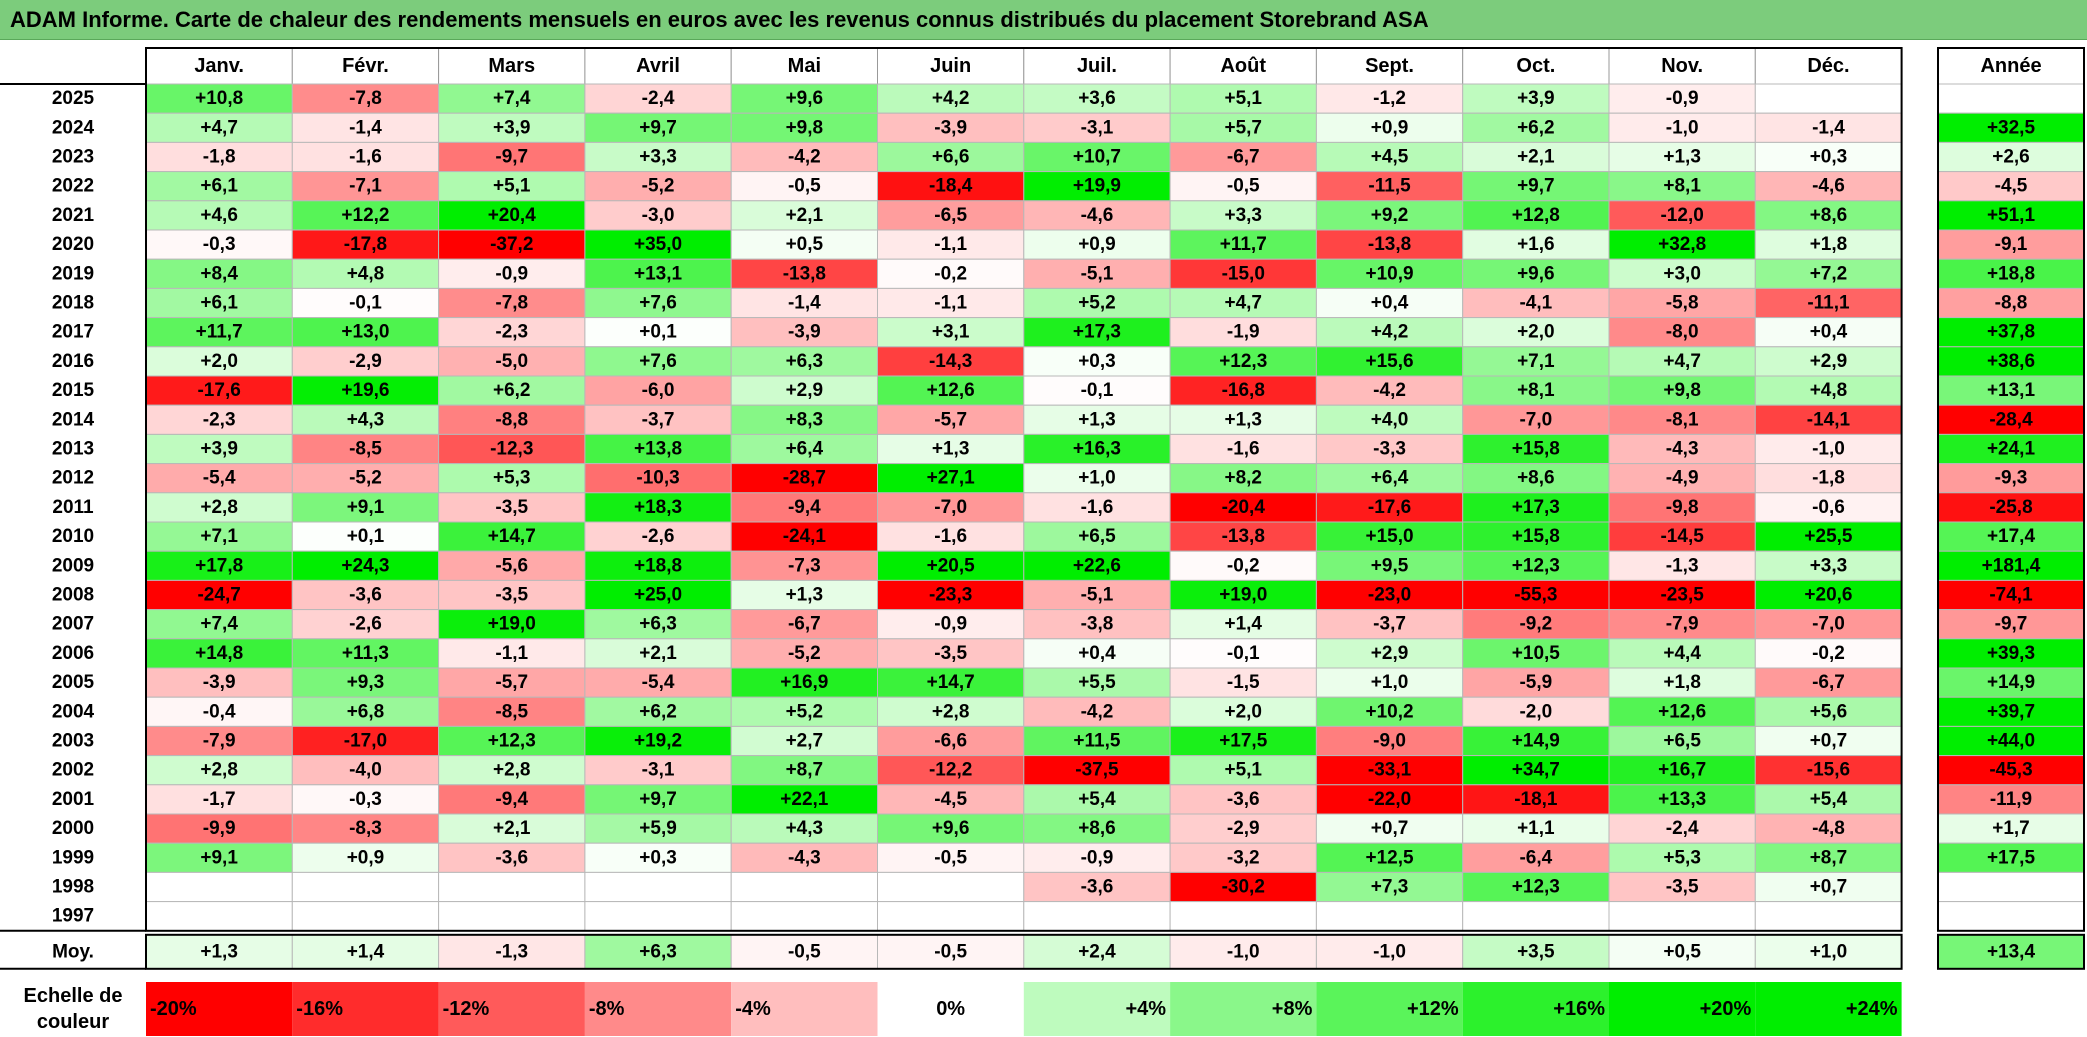  What do you see at coordinates (73, 828) in the screenshot?
I see `row-year-label: 2000` at bounding box center [73, 828].